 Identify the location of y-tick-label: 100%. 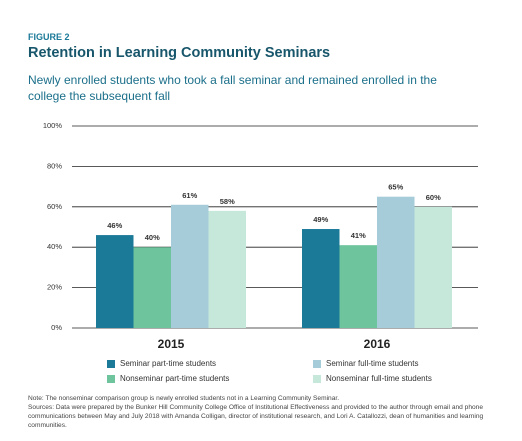
(53, 125).